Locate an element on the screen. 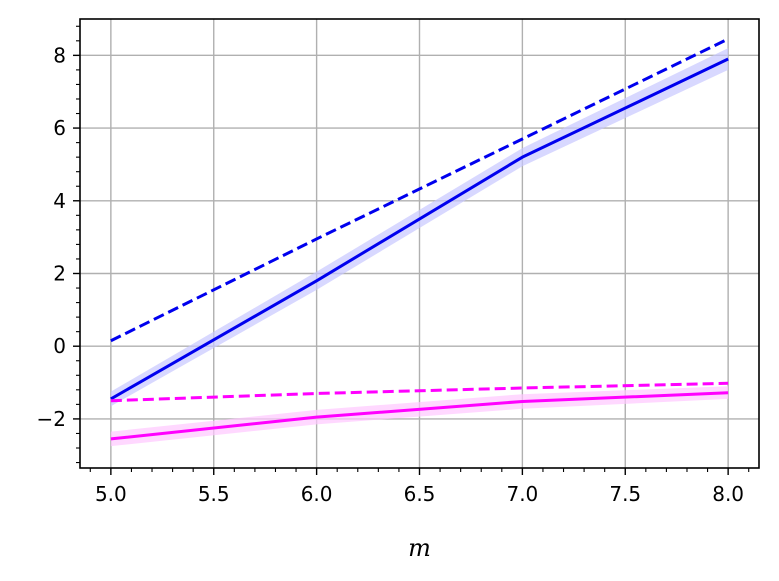 This screenshot has width=779, height=581. y-tick-label: 4 is located at coordinates (59, 201).